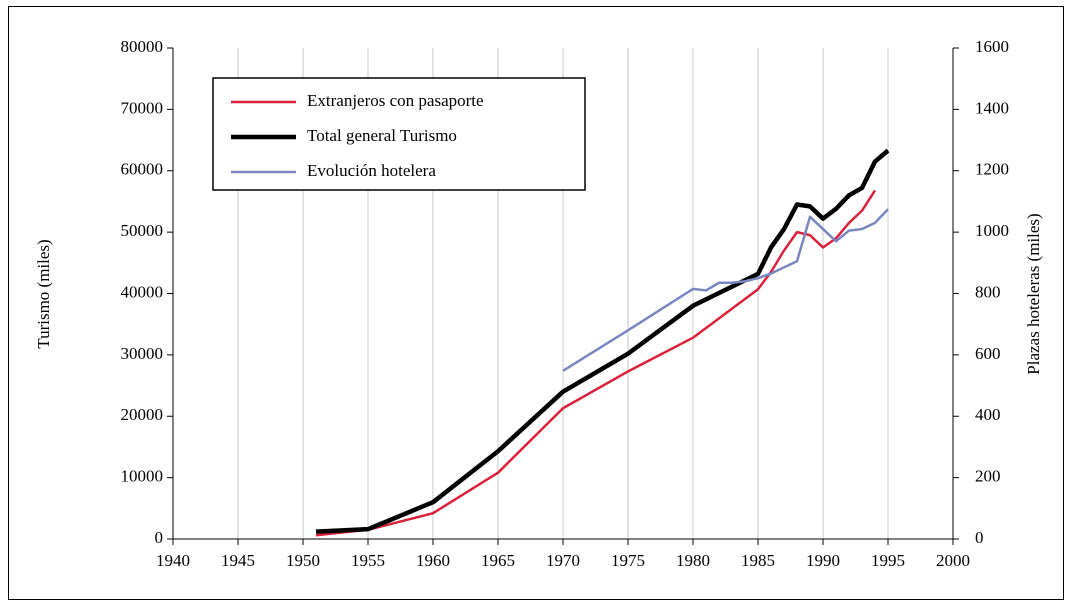 The image size is (1072, 608). I want to click on x-tick-label: 1950, so click(303, 560).